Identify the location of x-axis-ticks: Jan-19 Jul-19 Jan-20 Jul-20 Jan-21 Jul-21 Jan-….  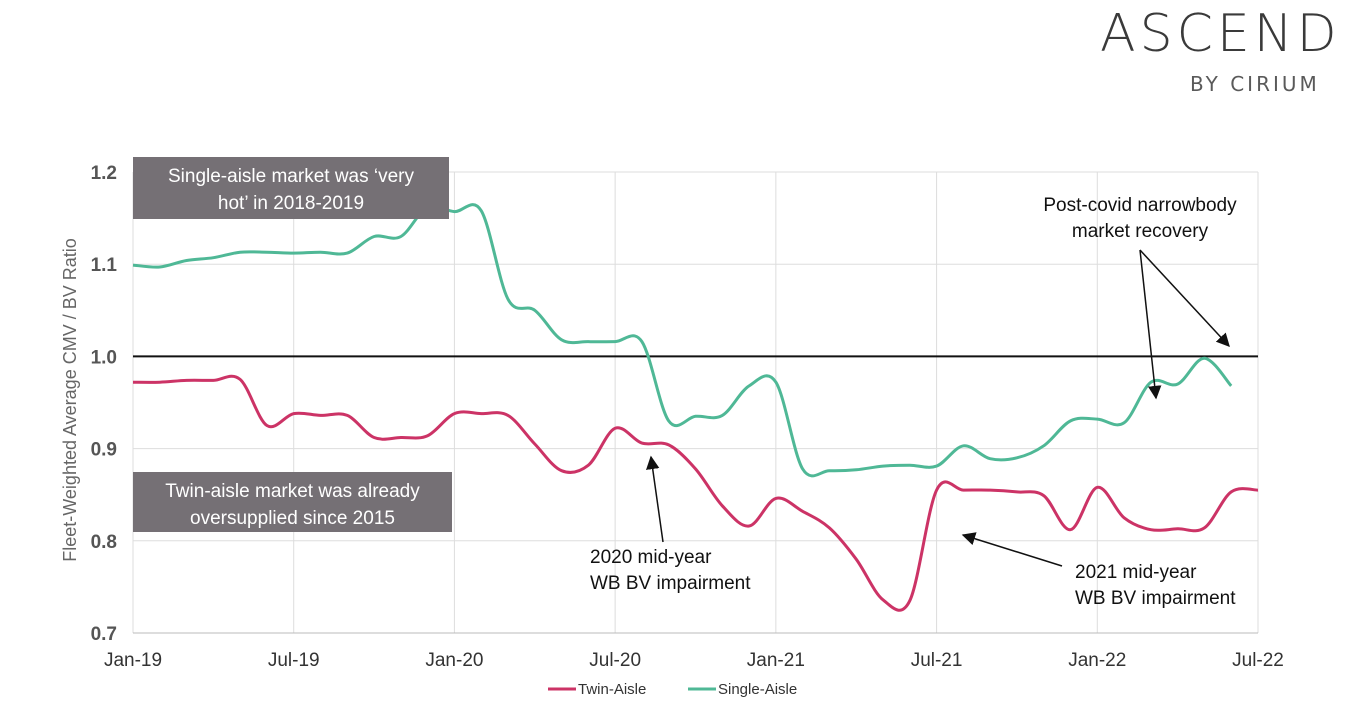
(694, 660).